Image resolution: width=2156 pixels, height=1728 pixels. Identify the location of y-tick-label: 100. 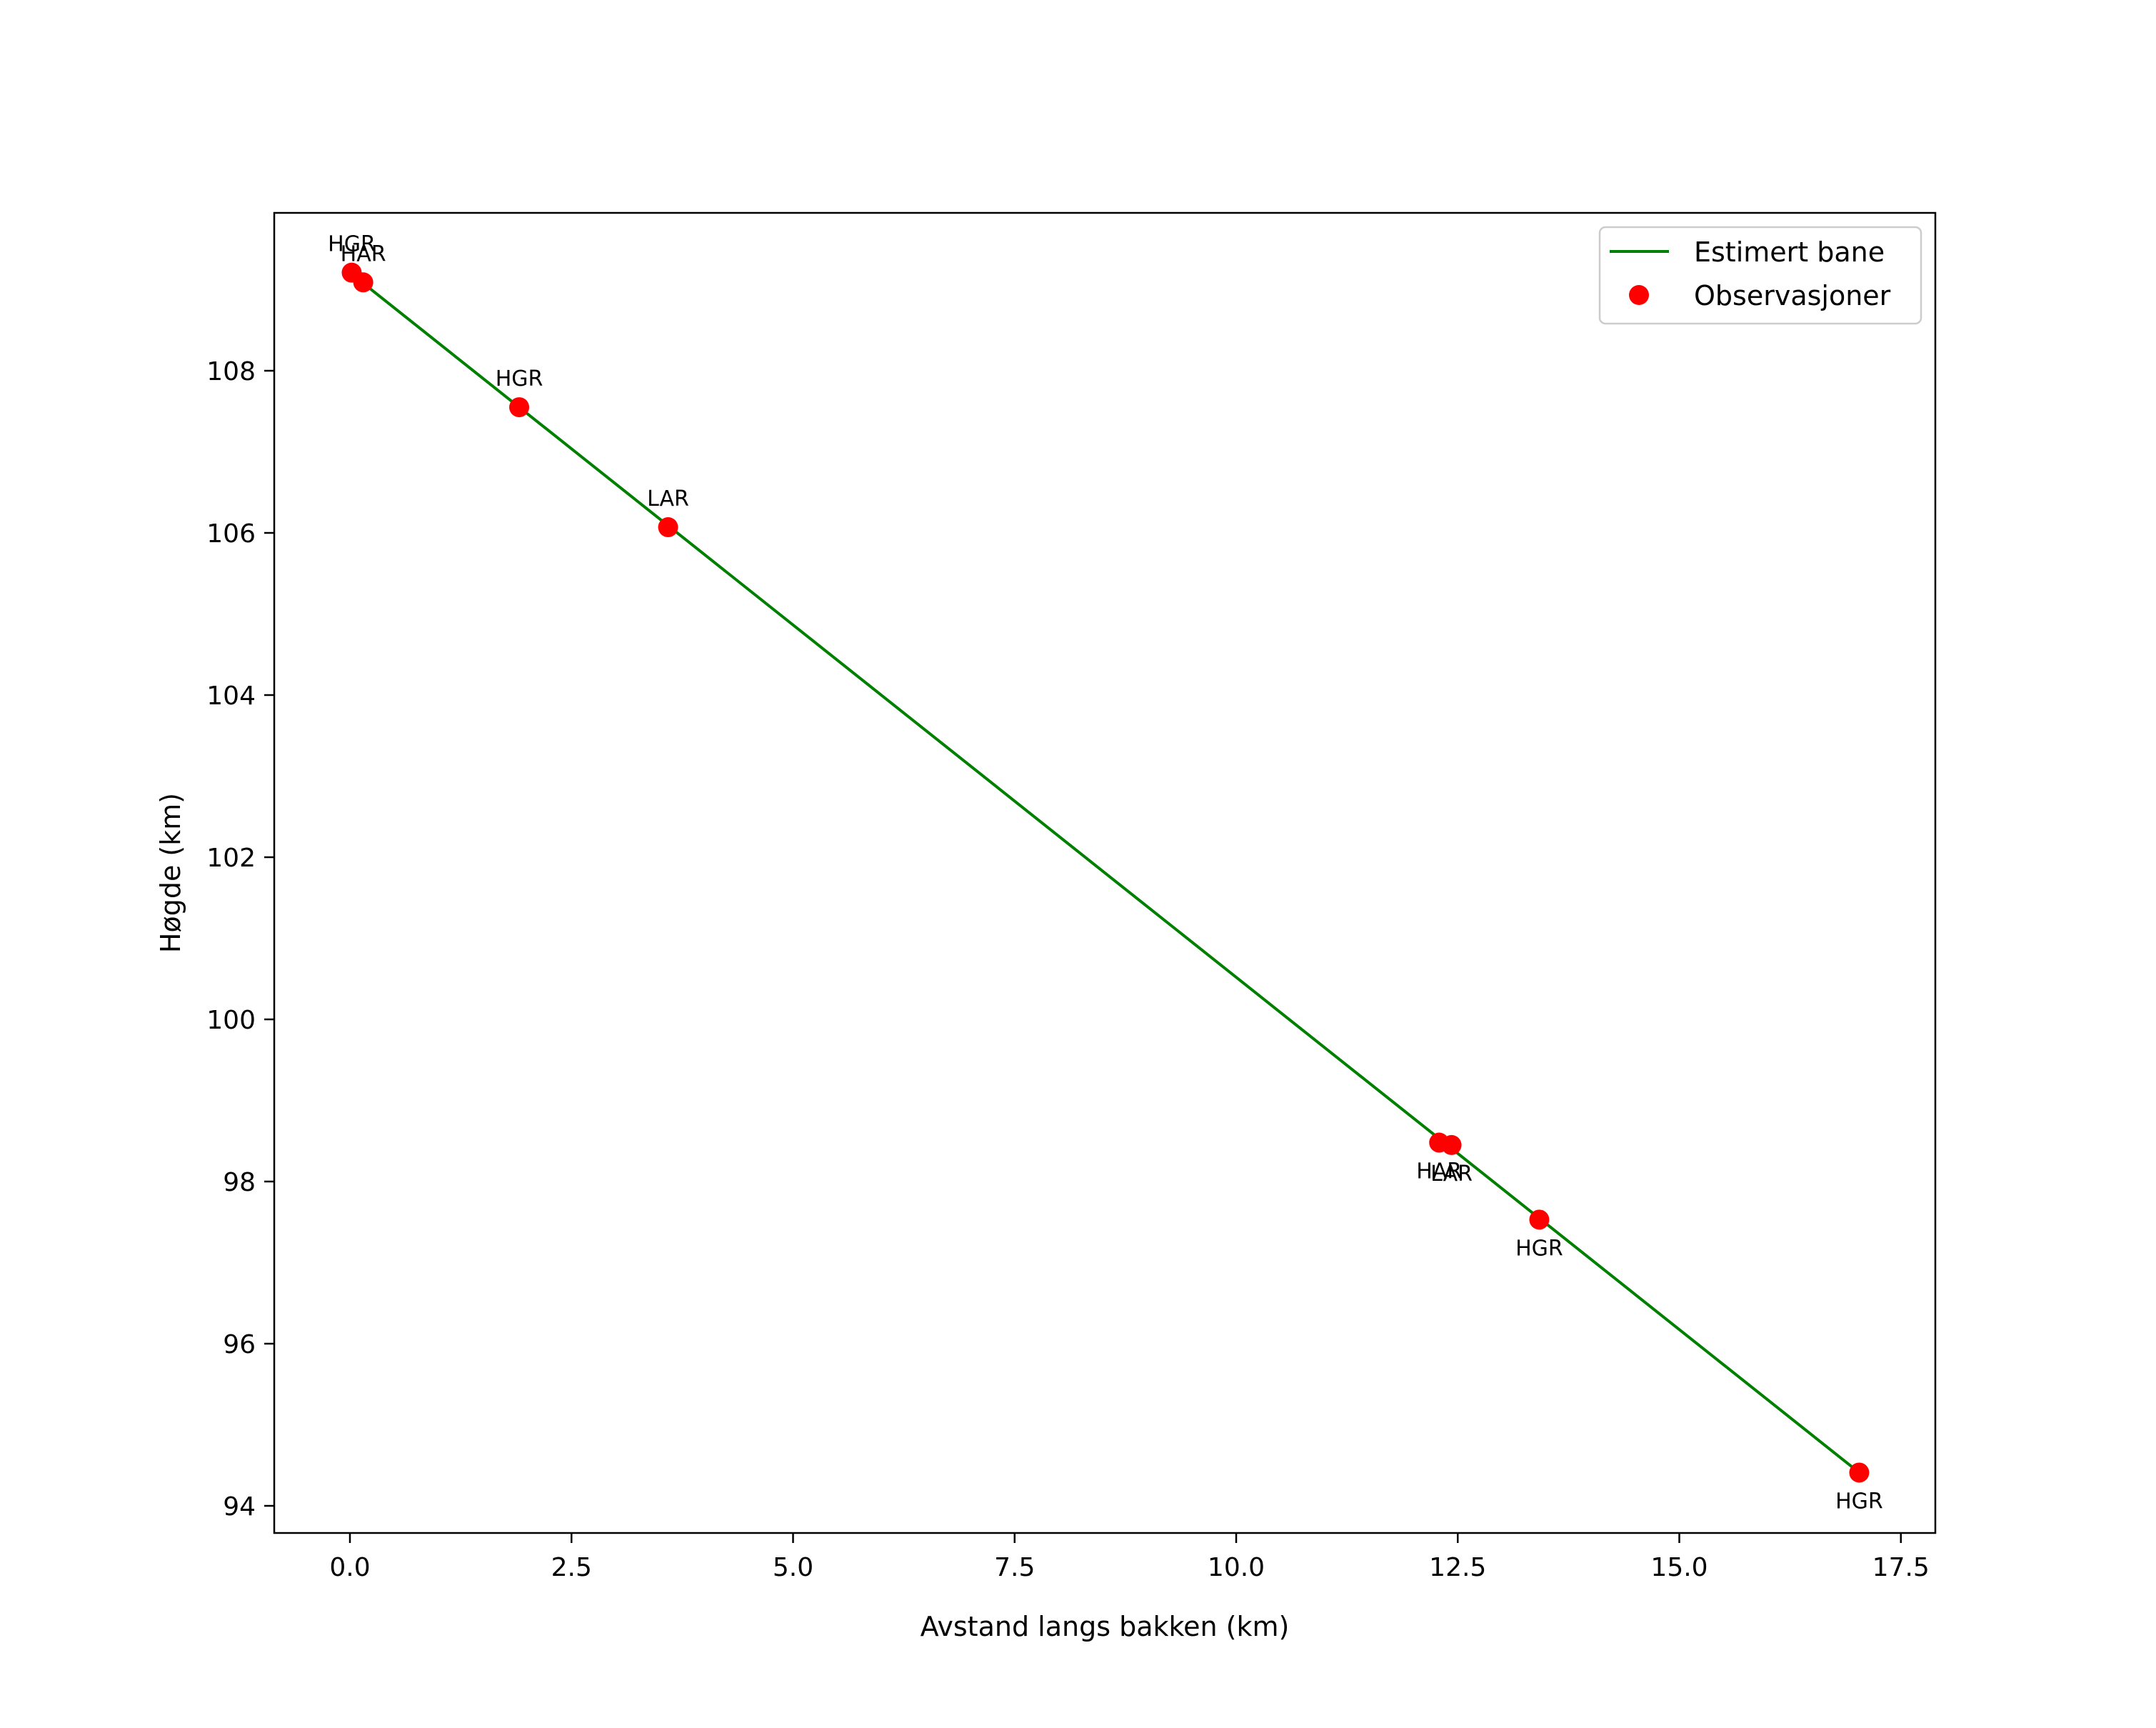
(231, 1020).